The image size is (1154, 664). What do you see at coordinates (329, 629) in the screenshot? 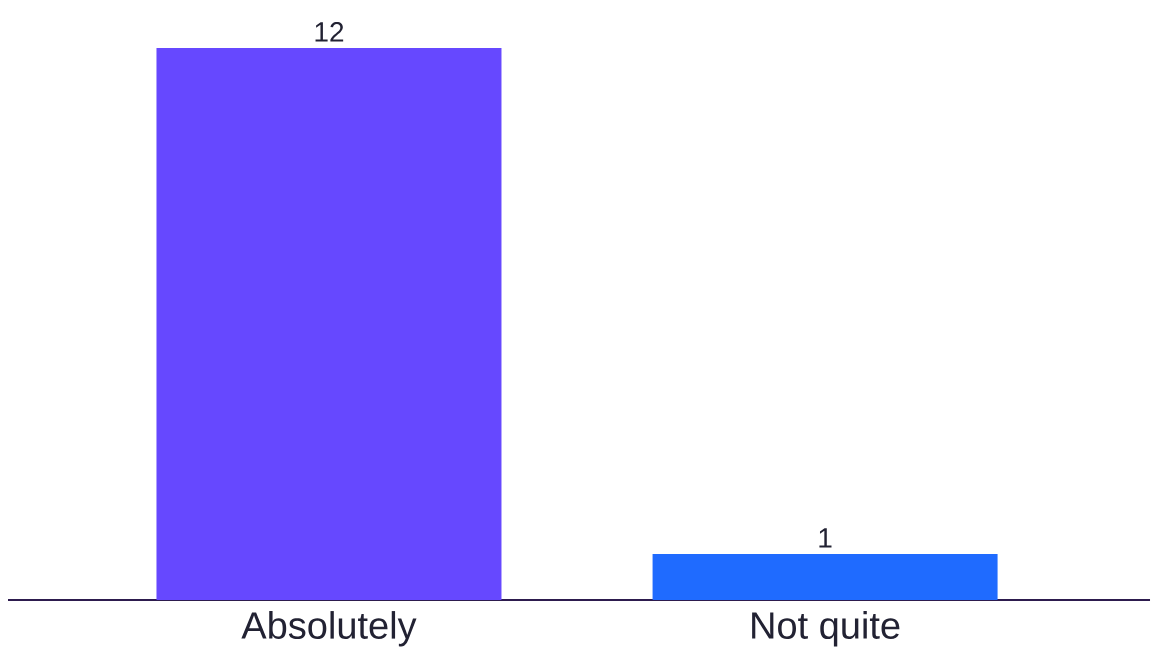
I see `x-tick-label: Absolutely` at bounding box center [329, 629].